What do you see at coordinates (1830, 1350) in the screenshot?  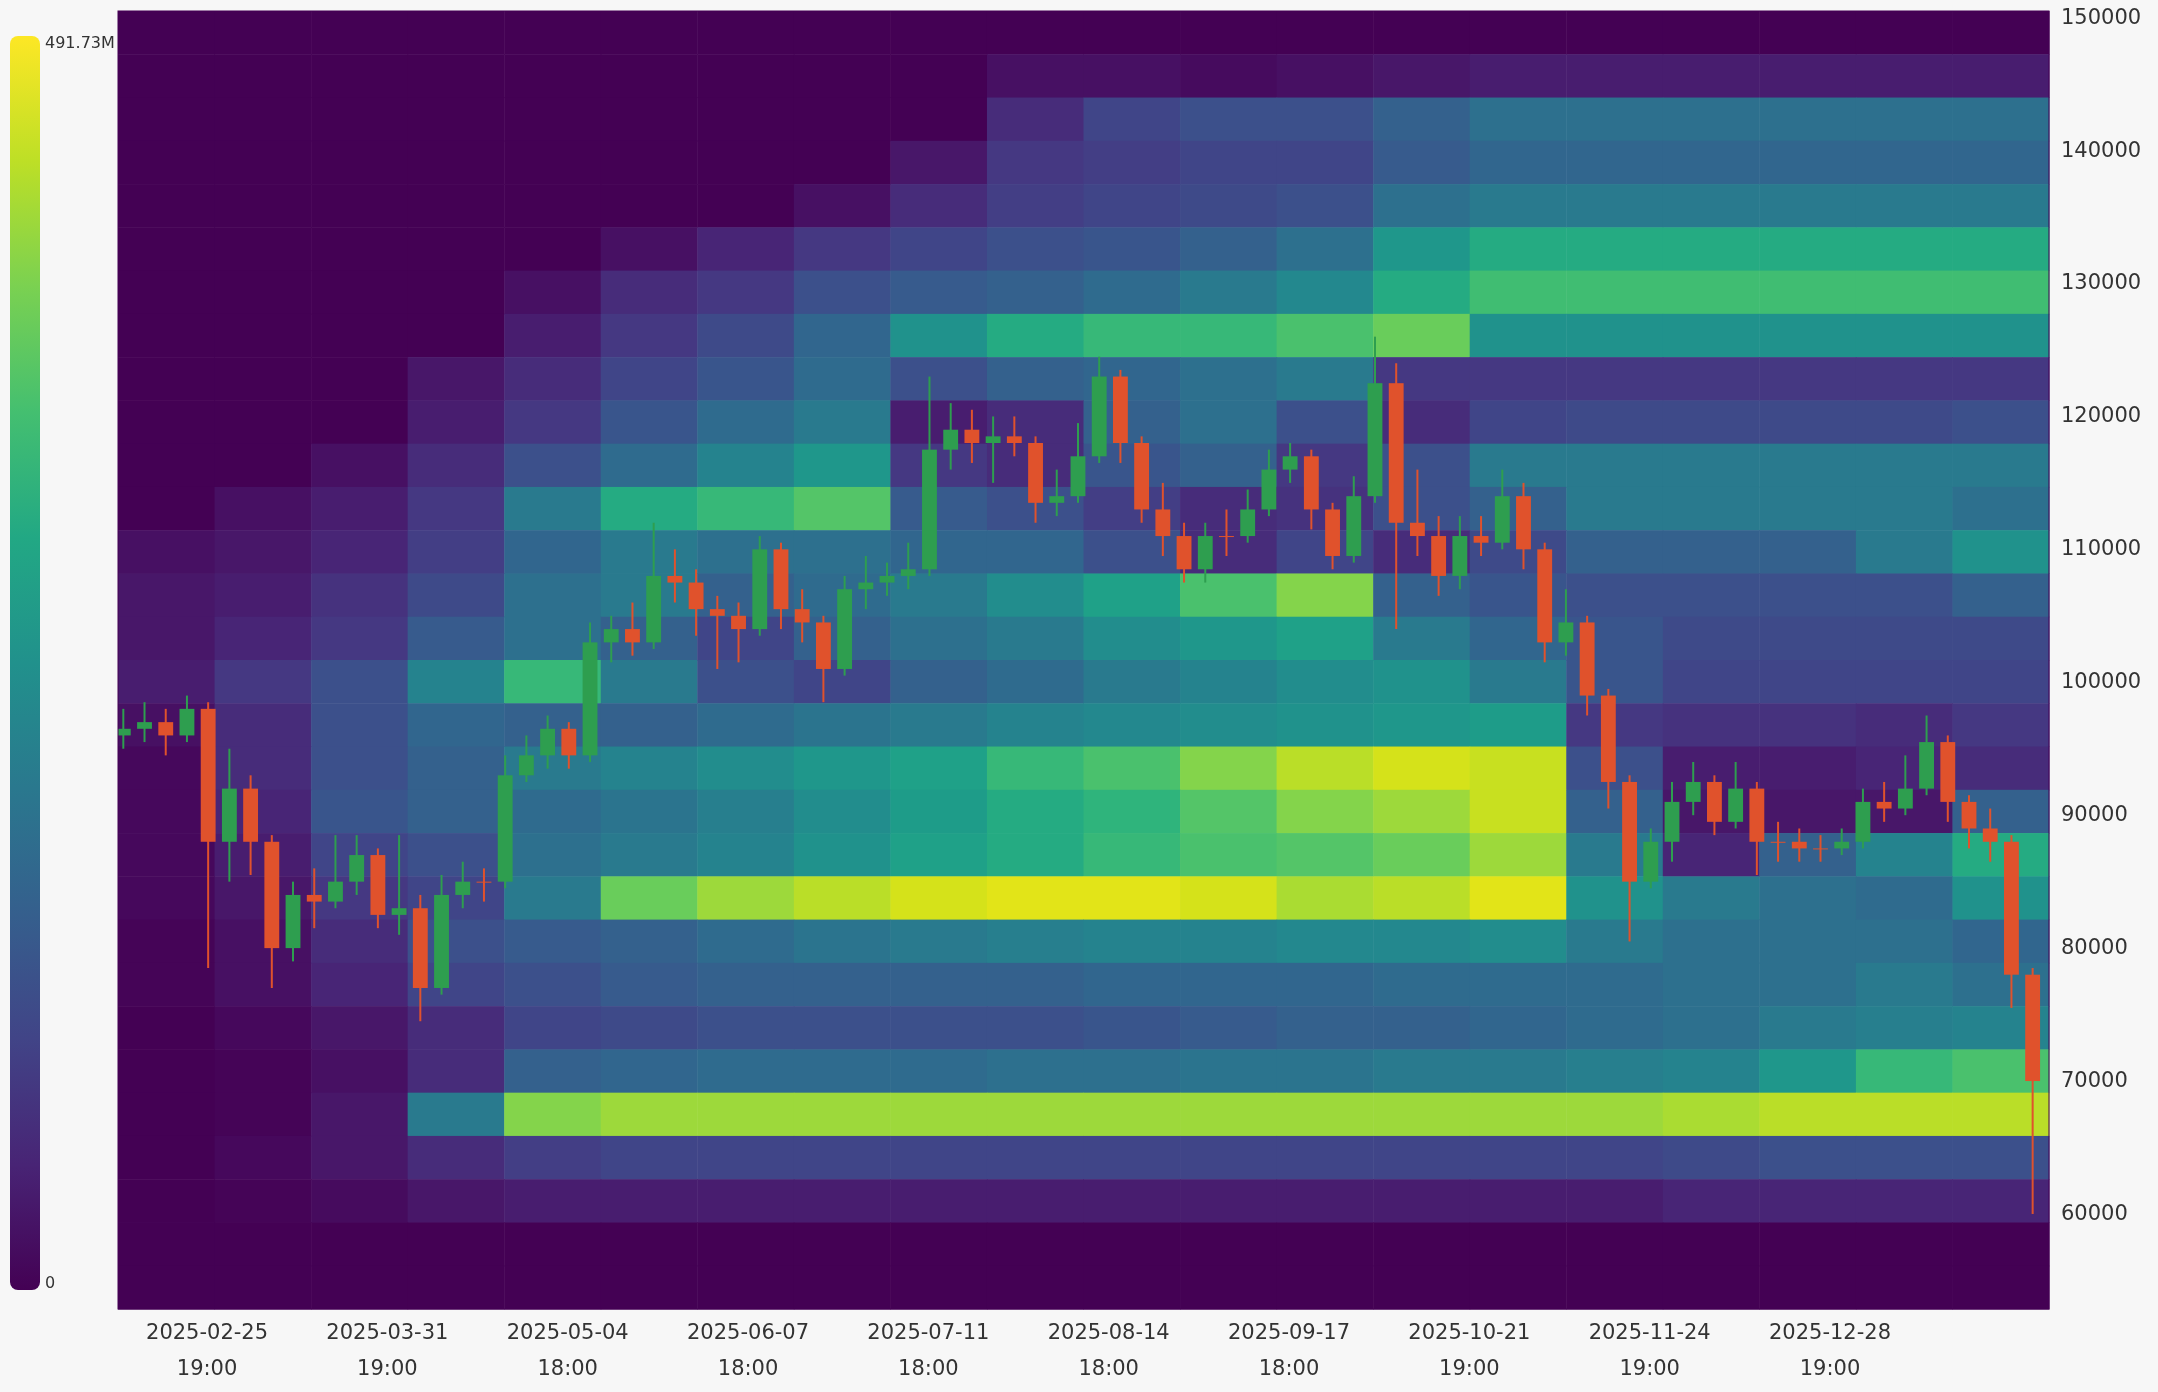 I see `x-tick-label: 2025-12-28 19:00` at bounding box center [1830, 1350].